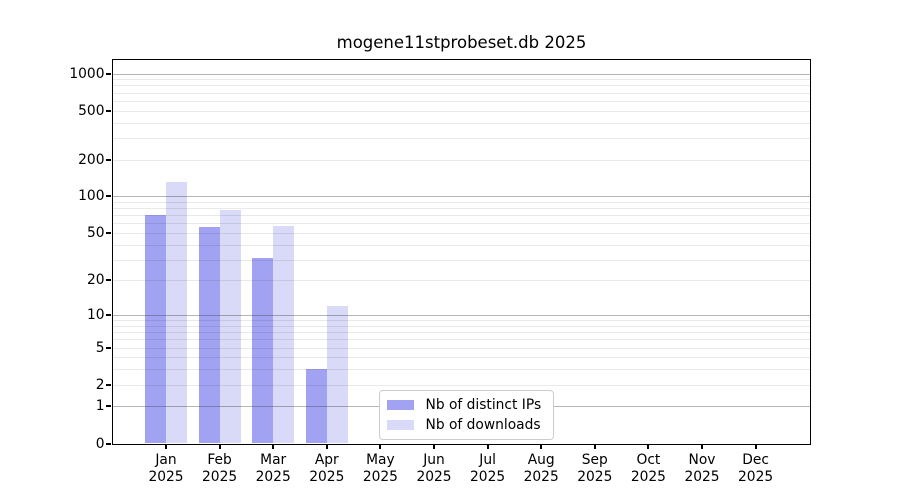 This screenshot has width=900, height=500. Describe the element at coordinates (487, 459) in the screenshot. I see `x-tick-label-month: Jul` at that location.